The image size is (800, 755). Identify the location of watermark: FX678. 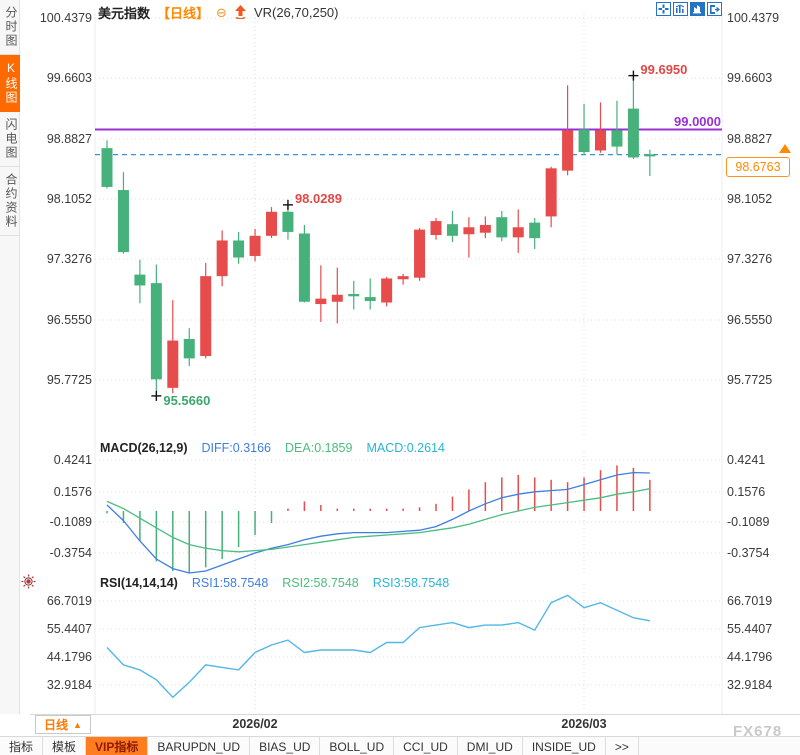
(758, 731).